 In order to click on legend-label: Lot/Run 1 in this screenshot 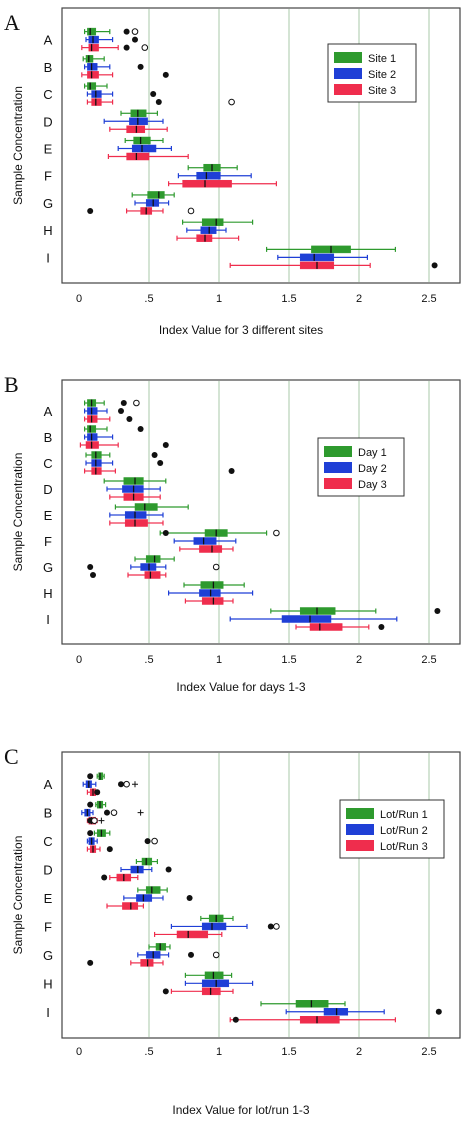, I will do `click(404, 815)`.